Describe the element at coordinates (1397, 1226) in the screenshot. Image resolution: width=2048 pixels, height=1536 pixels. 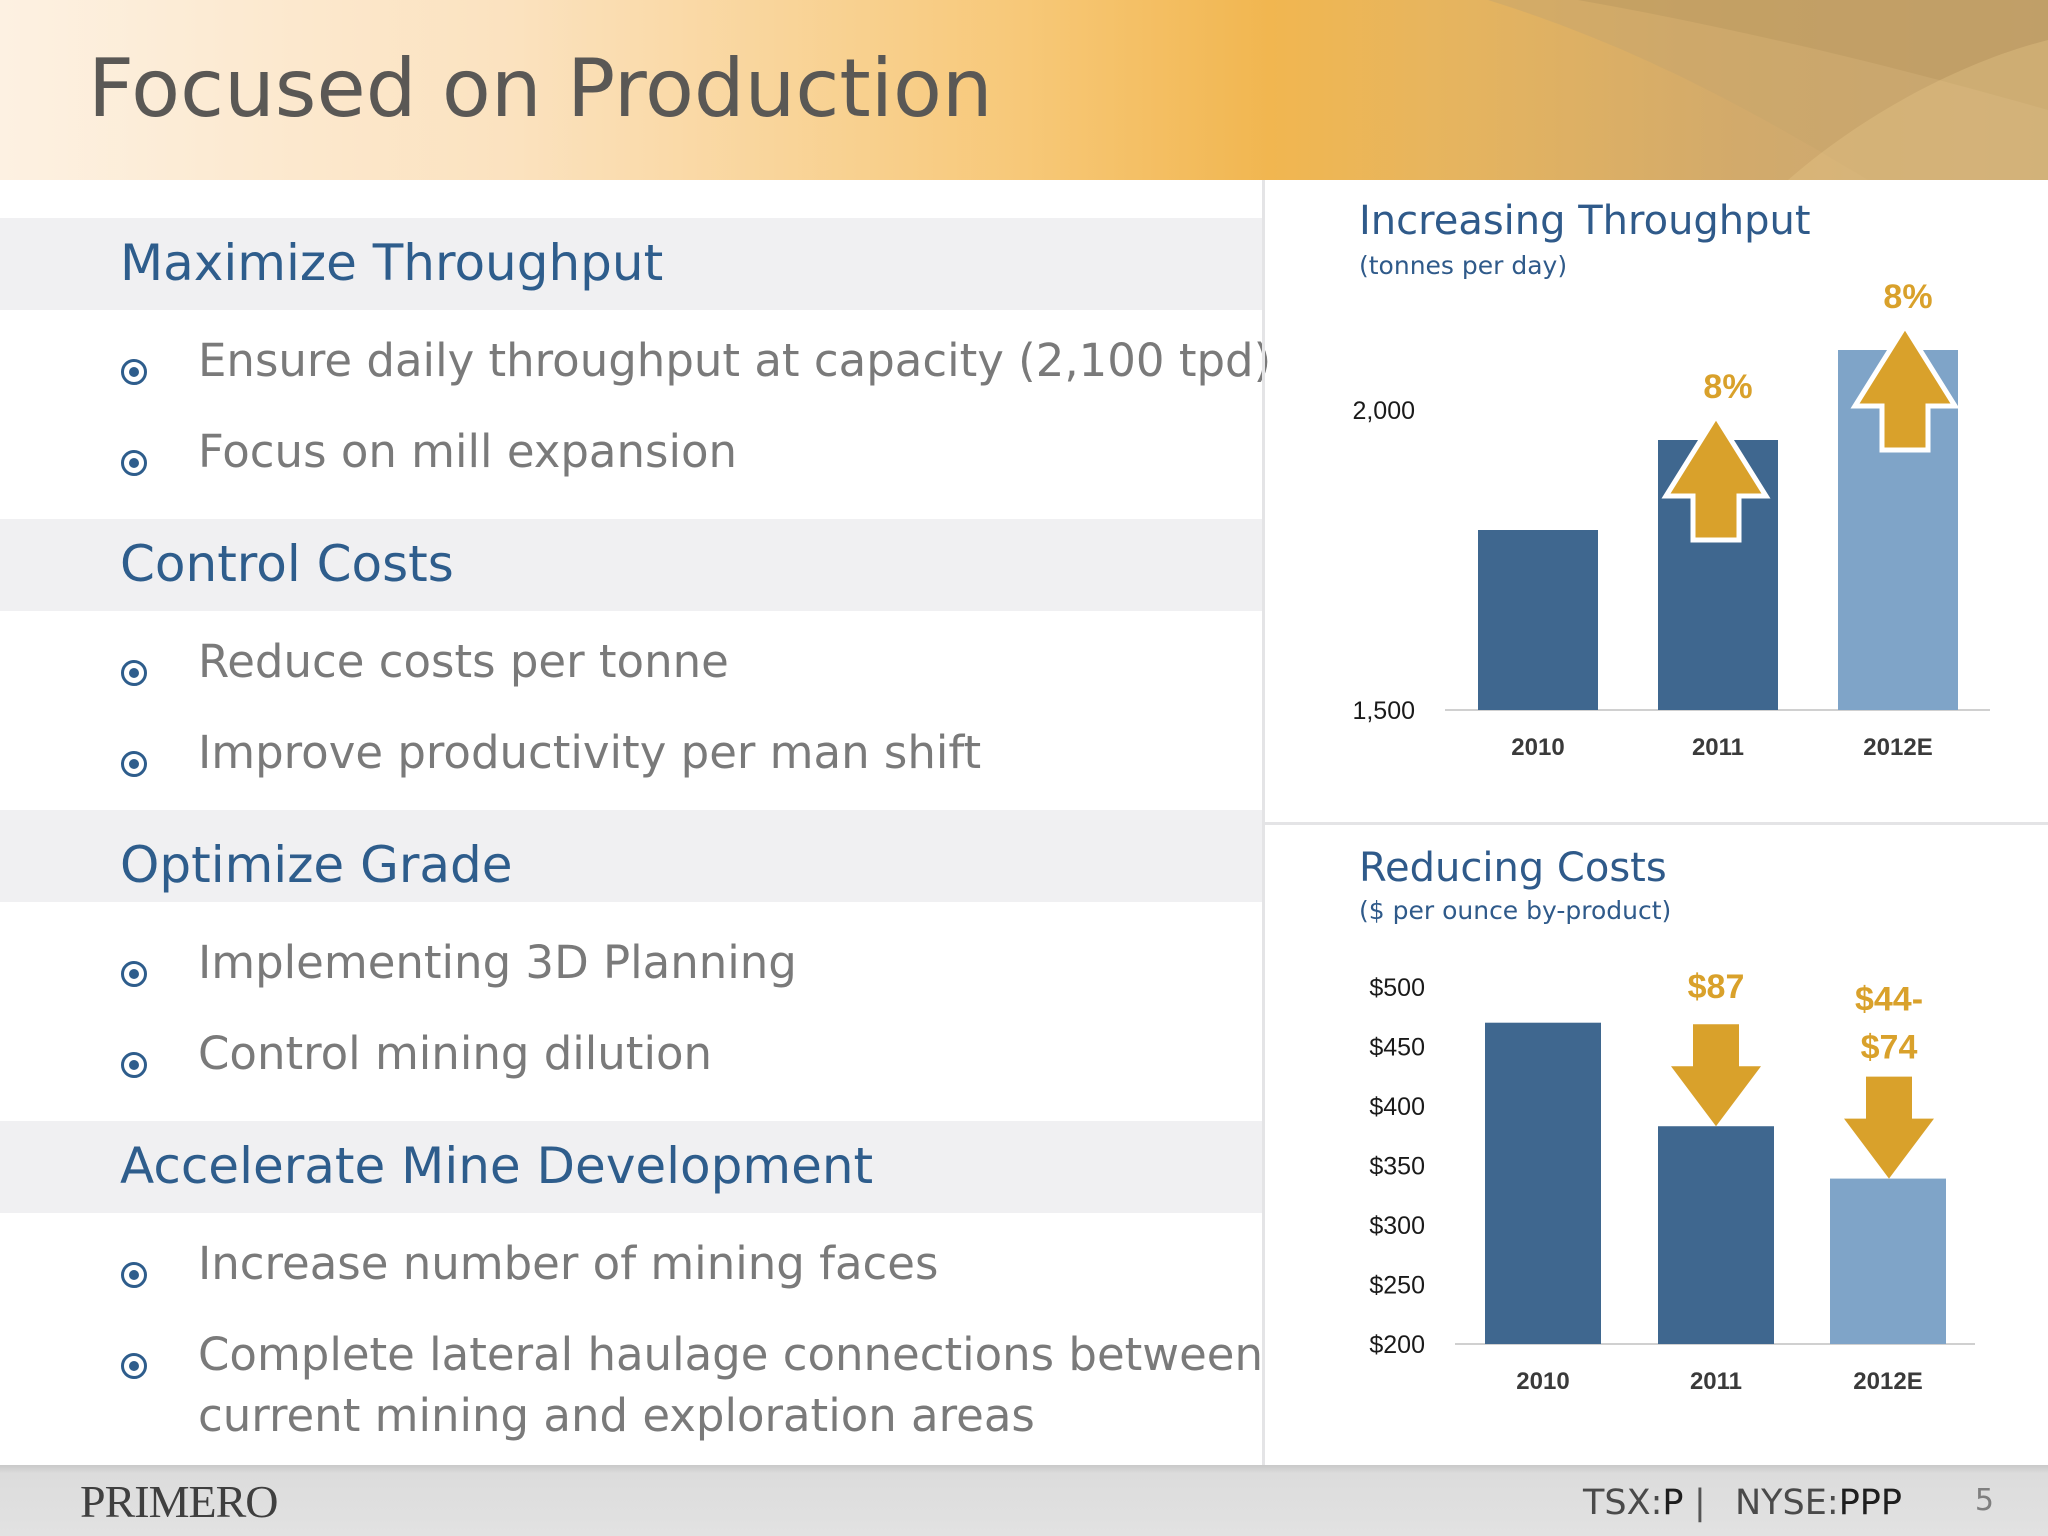
I see `y-tick-label: $300` at that location.